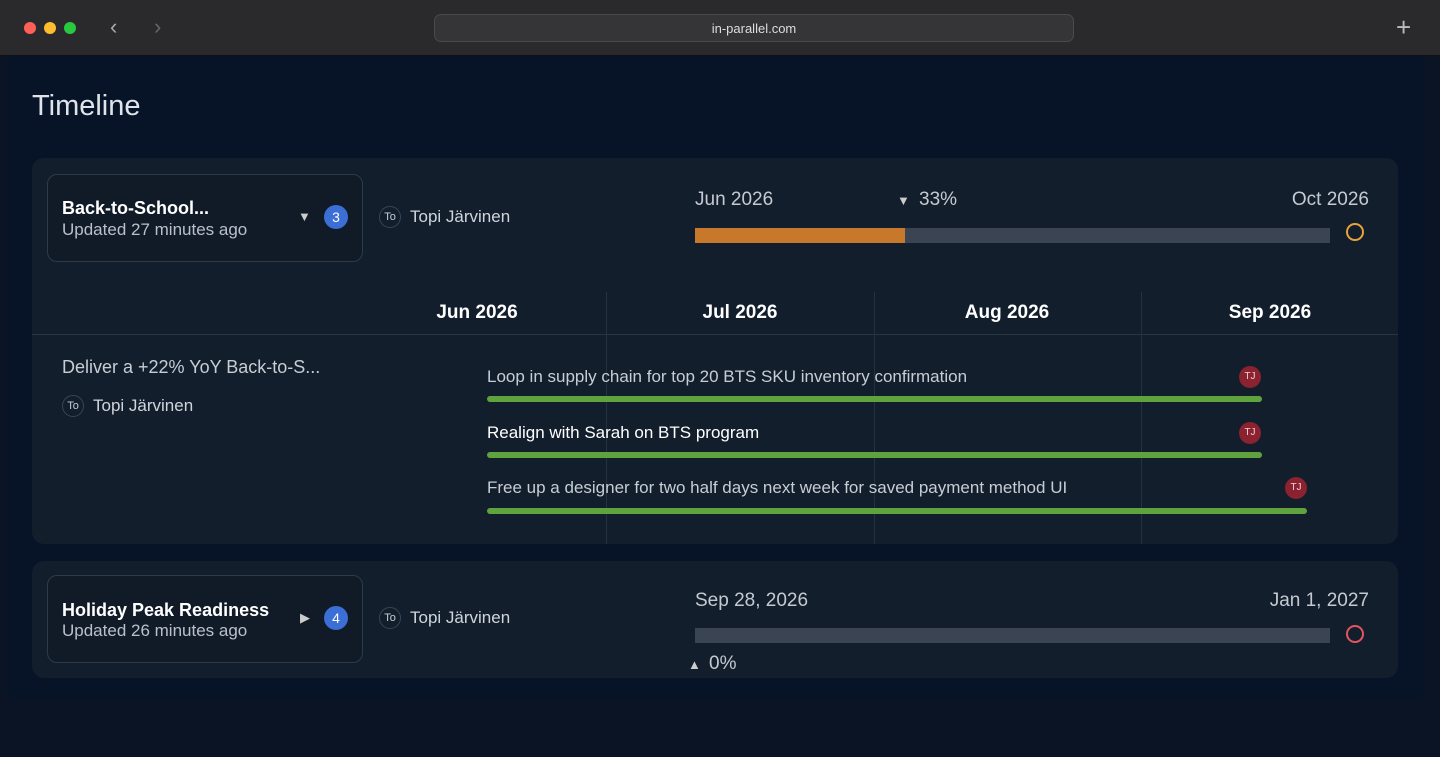 The image size is (1440, 757). I want to click on month-label: Jul 2026, so click(740, 312).